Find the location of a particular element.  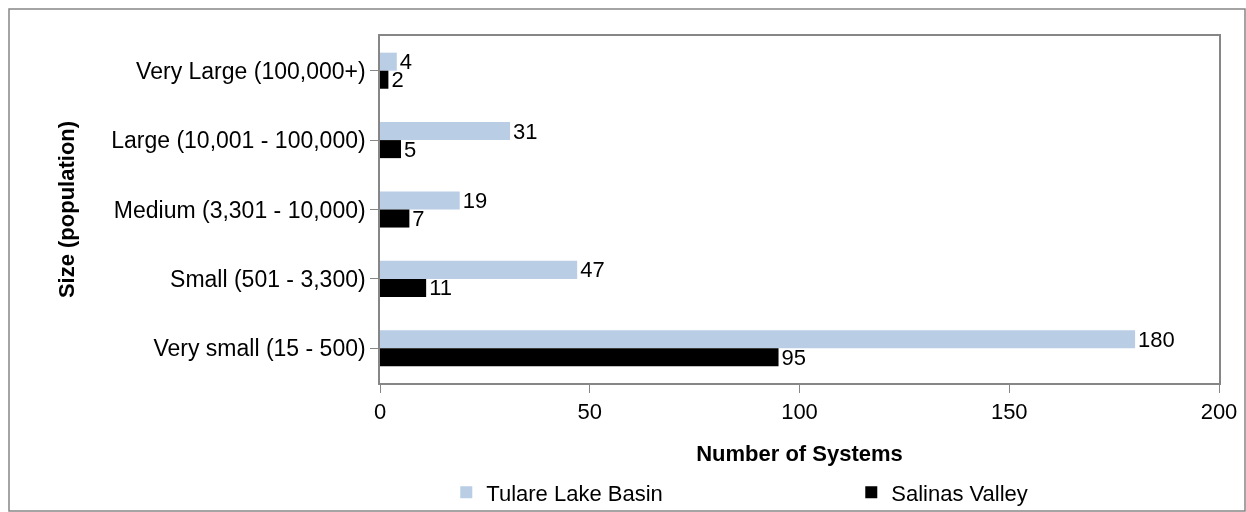

data-label: 31 is located at coordinates (525, 131).